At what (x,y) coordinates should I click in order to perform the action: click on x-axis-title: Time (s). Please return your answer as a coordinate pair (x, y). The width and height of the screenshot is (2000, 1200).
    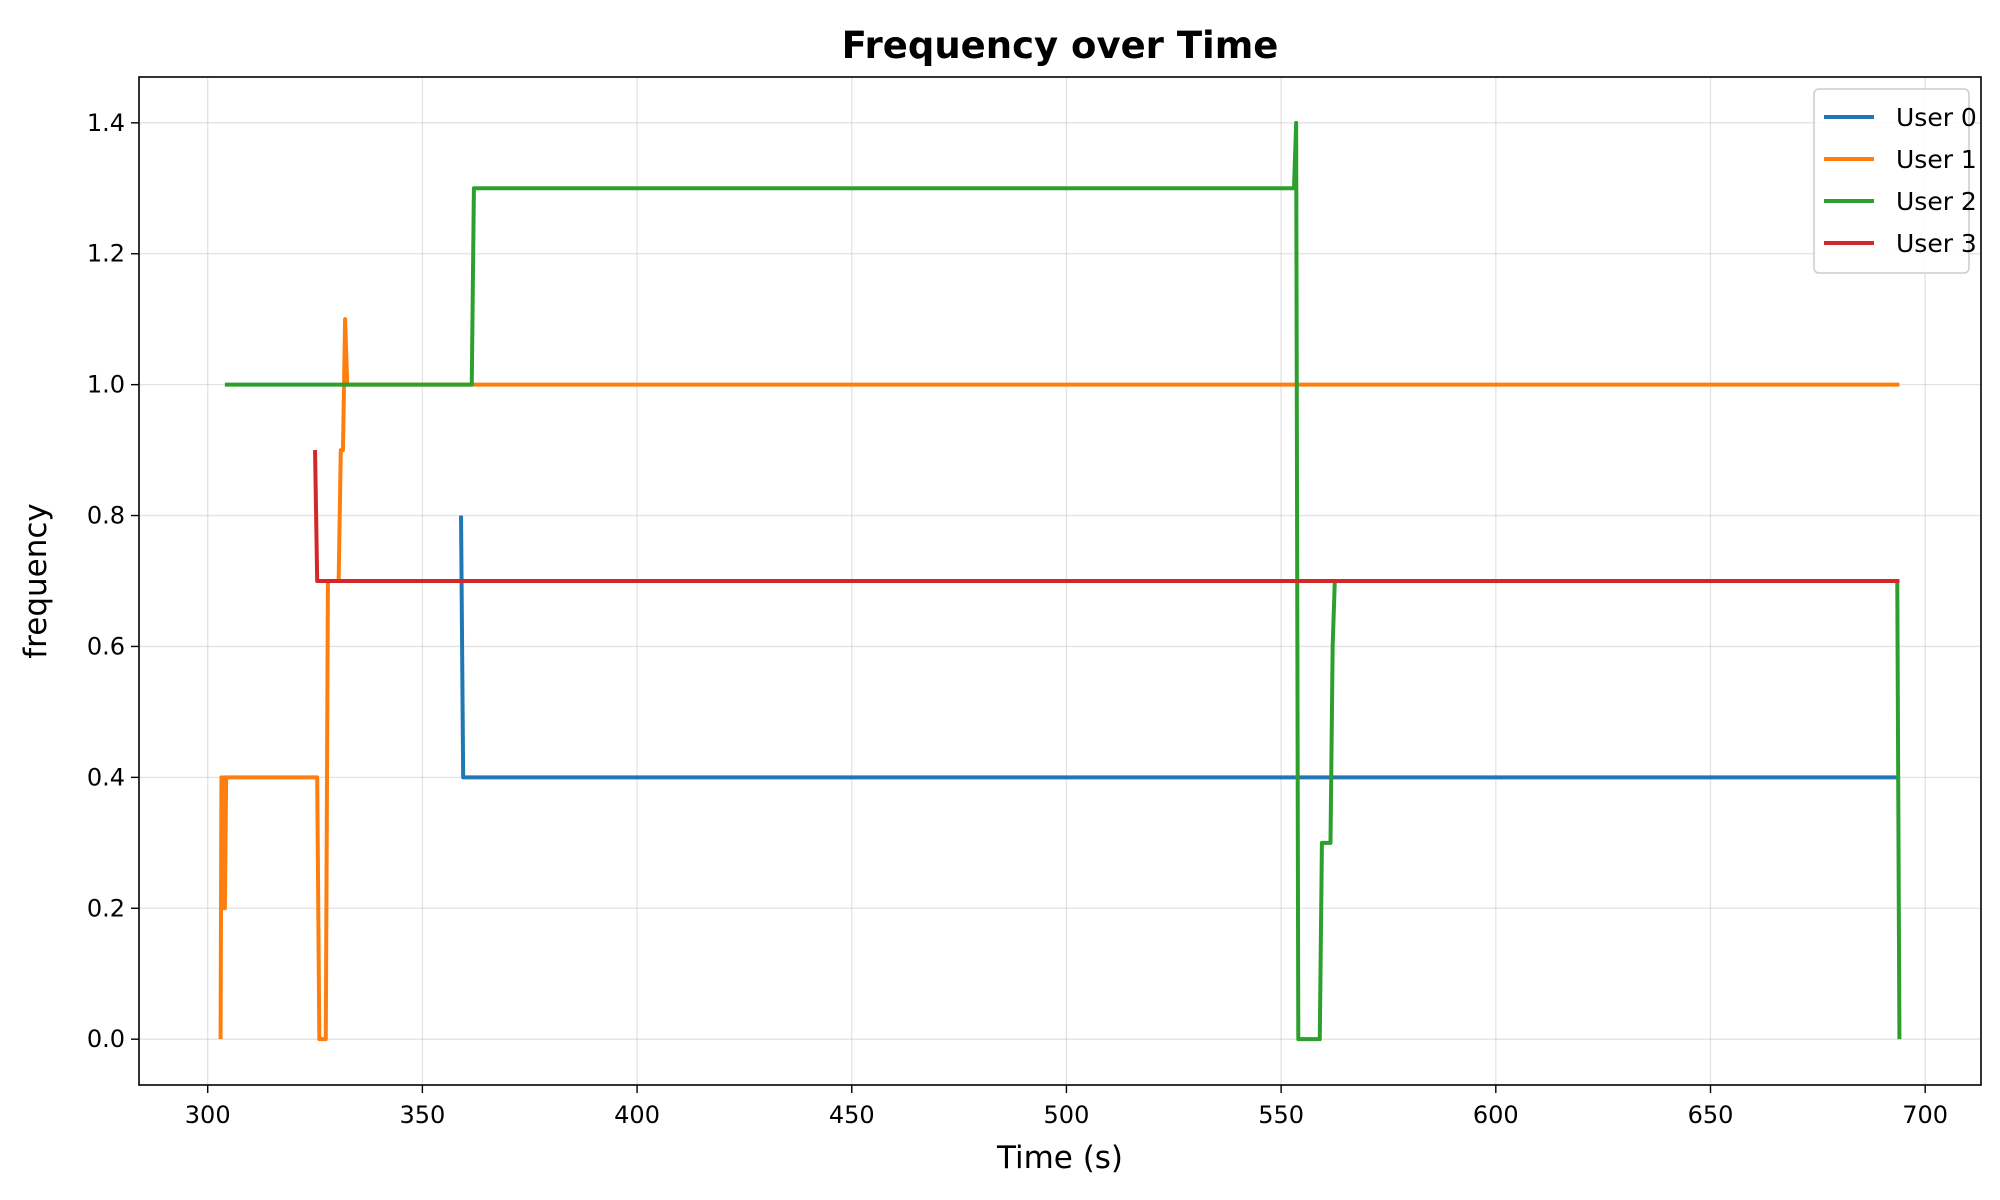
    Looking at the image, I should click on (1059, 1158).